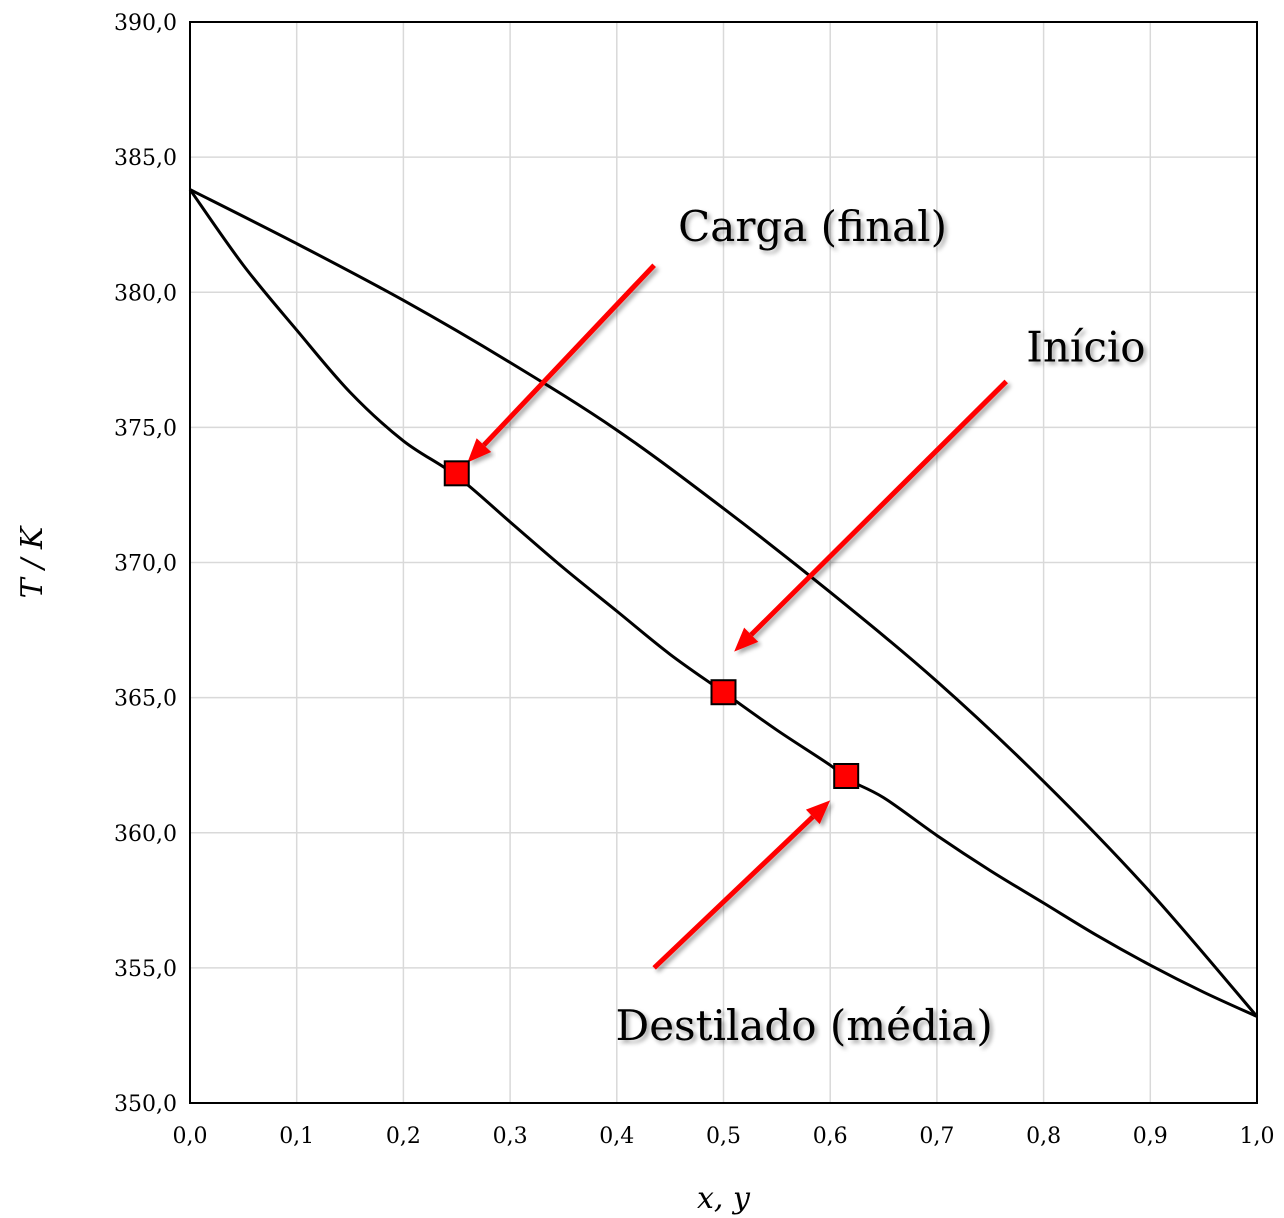 This screenshot has height=1218, width=1284. What do you see at coordinates (145, 158) in the screenshot?
I see `y-tick-label: 385,0` at bounding box center [145, 158].